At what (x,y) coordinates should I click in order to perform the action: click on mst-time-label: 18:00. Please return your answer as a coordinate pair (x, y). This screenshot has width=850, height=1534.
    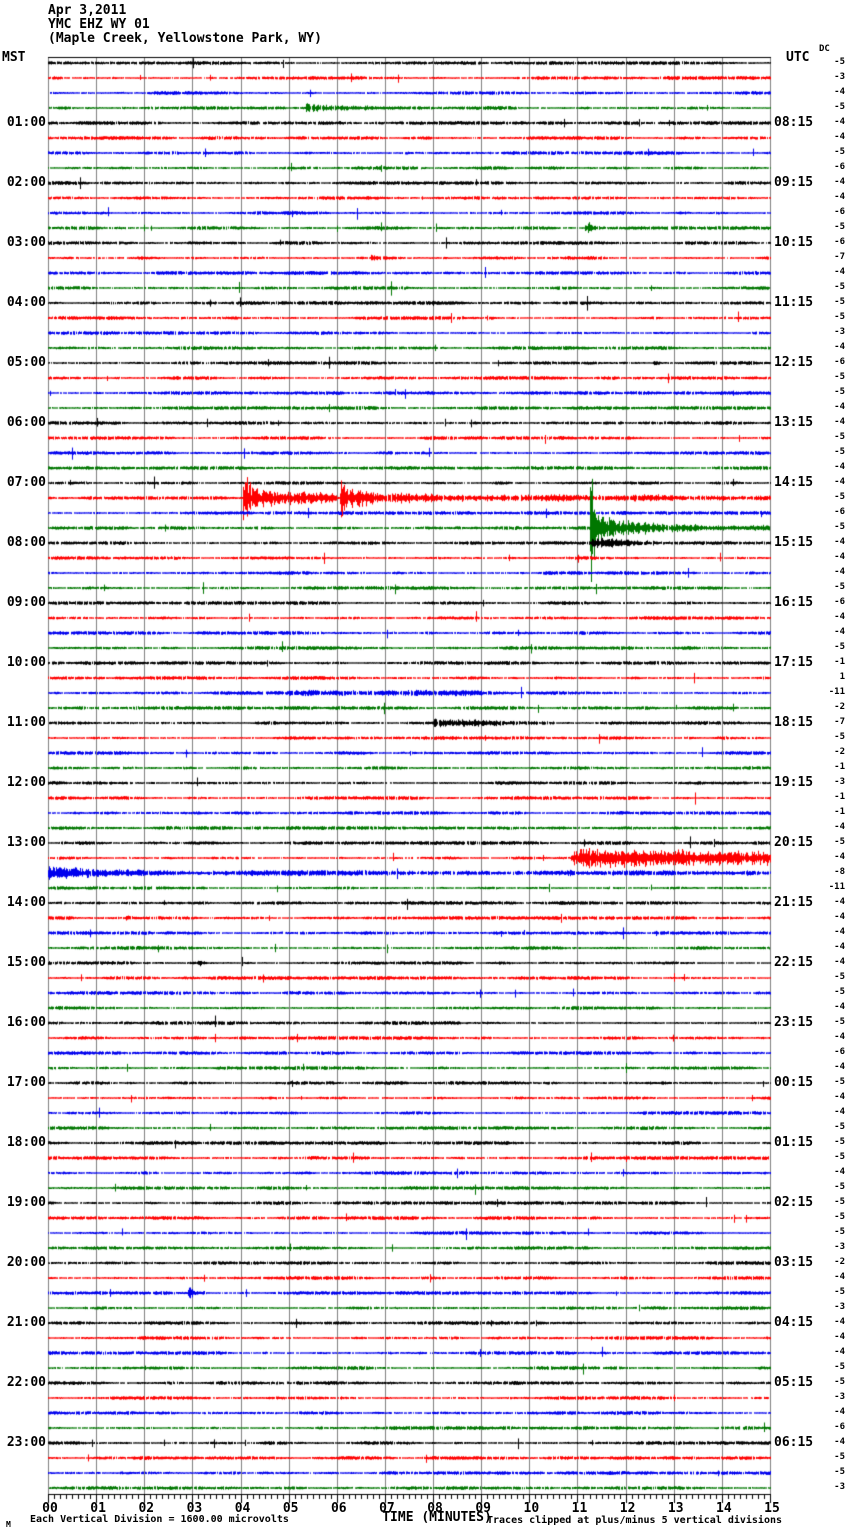
    Looking at the image, I should click on (26, 1142).